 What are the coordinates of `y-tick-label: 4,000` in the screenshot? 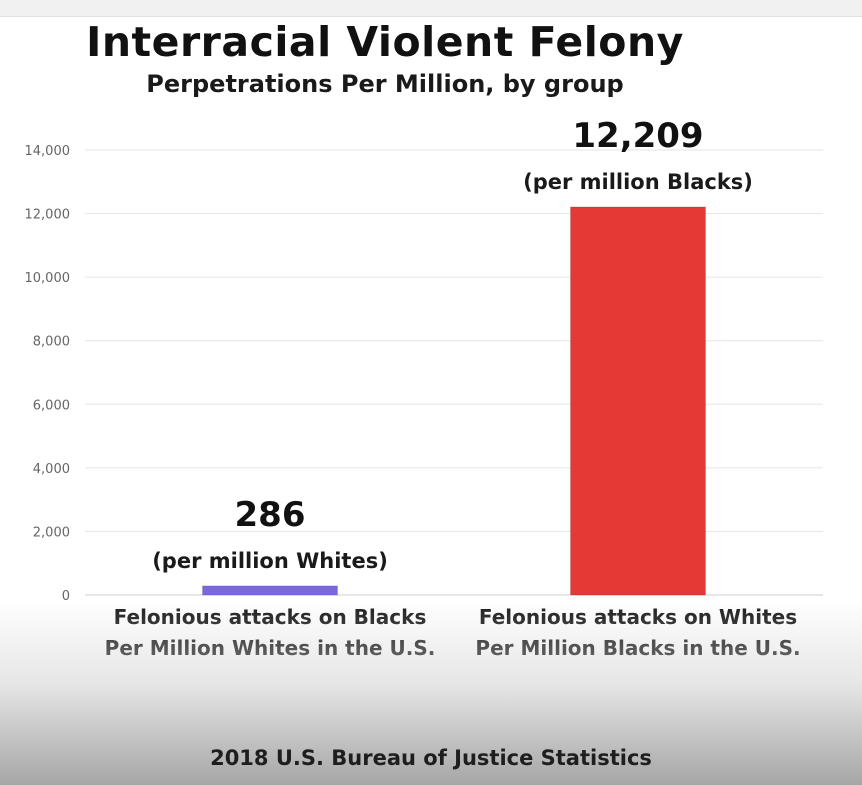 It's located at (51, 469).